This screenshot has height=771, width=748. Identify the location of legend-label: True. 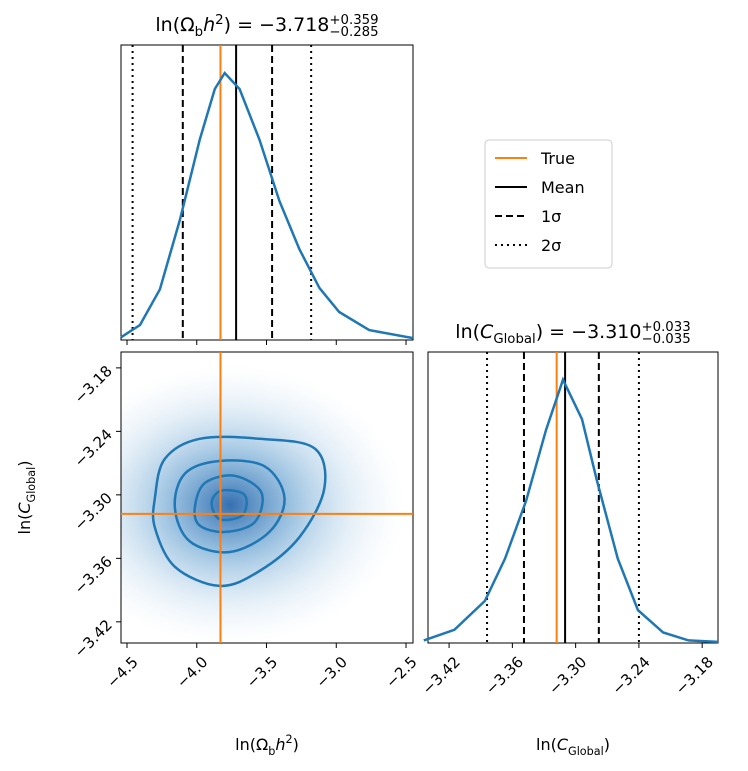
(557, 158).